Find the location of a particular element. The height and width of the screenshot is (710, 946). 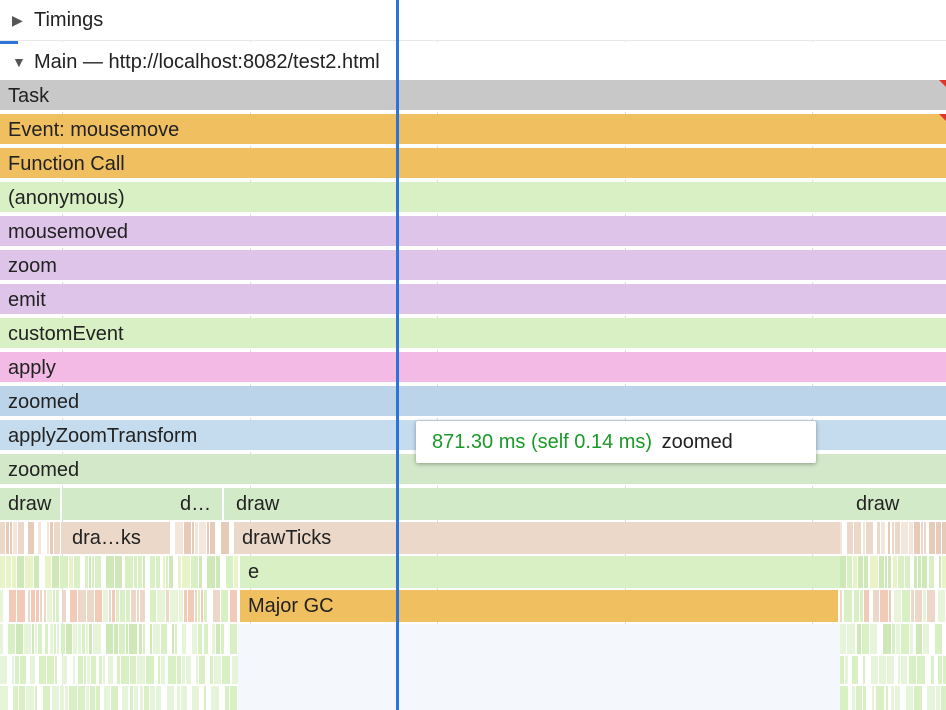

collapse-arrow-icon: ▼ is located at coordinates (19, 62).